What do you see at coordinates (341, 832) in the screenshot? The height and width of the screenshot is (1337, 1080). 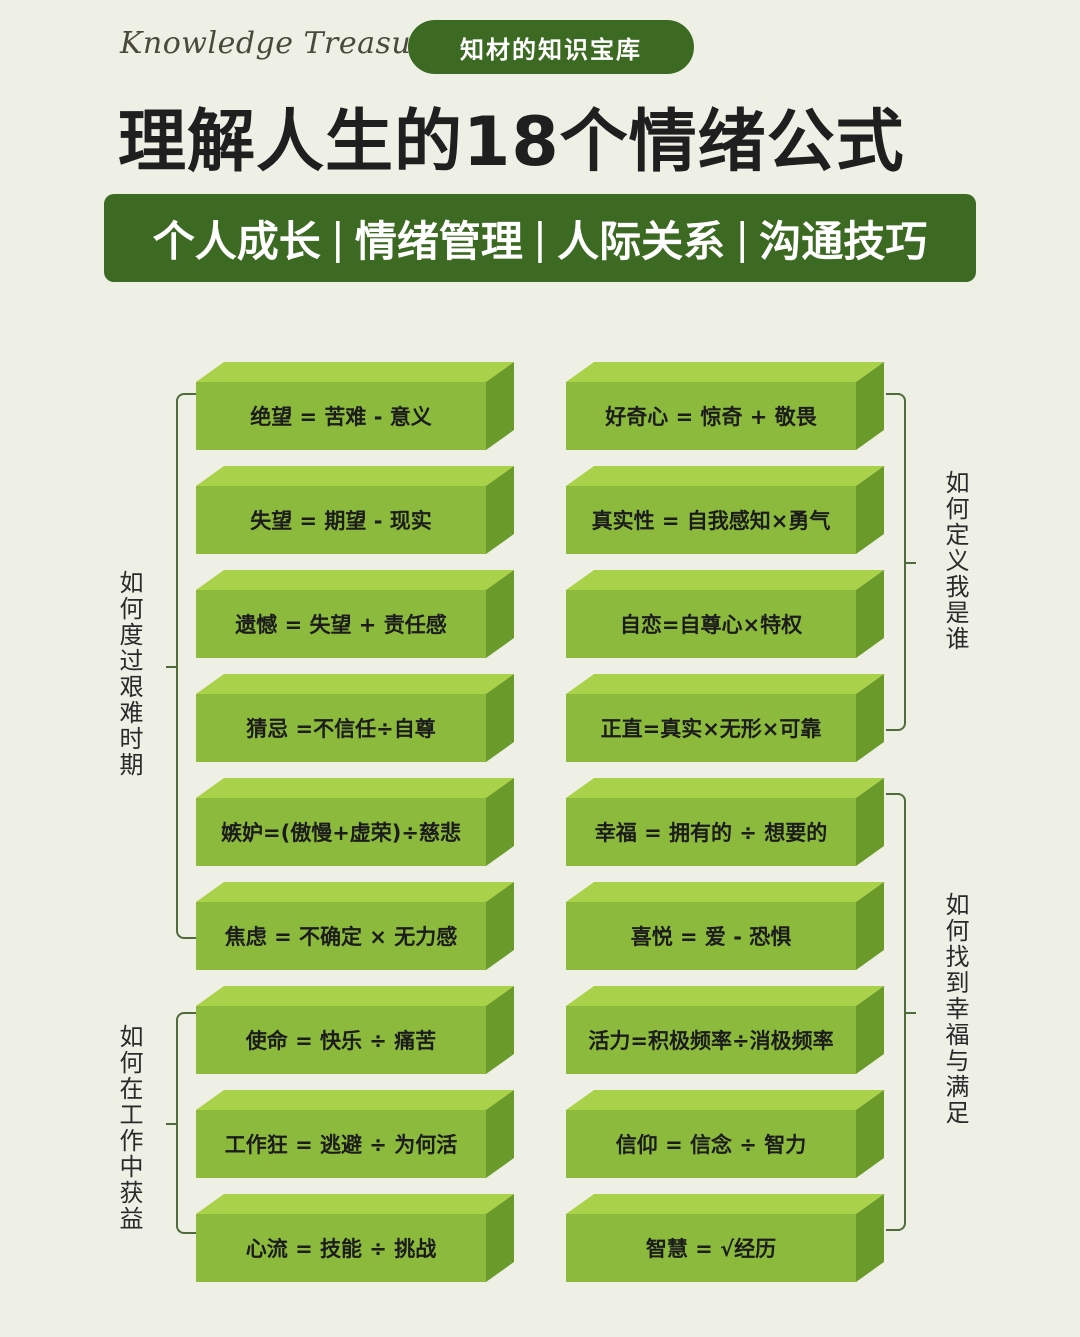 I see `formula-text: 嫉妒=(傲慢+虚荣)÷慈悲` at bounding box center [341, 832].